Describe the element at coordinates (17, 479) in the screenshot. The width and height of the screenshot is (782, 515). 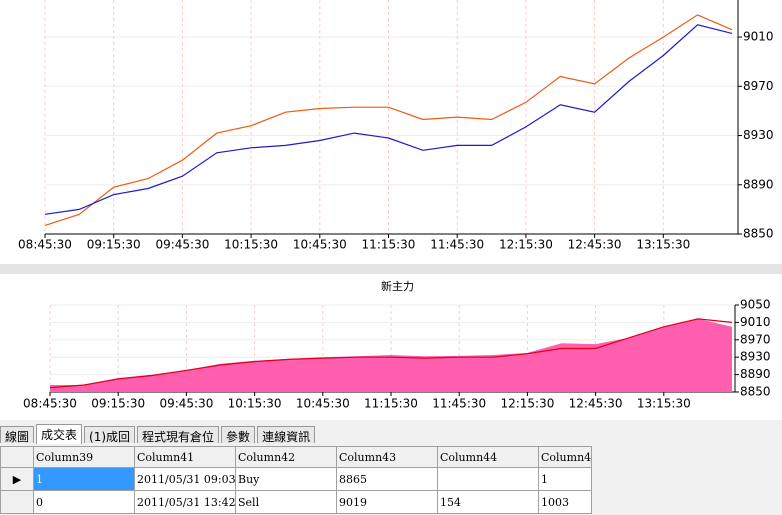
I see `row-header: ▶` at that location.